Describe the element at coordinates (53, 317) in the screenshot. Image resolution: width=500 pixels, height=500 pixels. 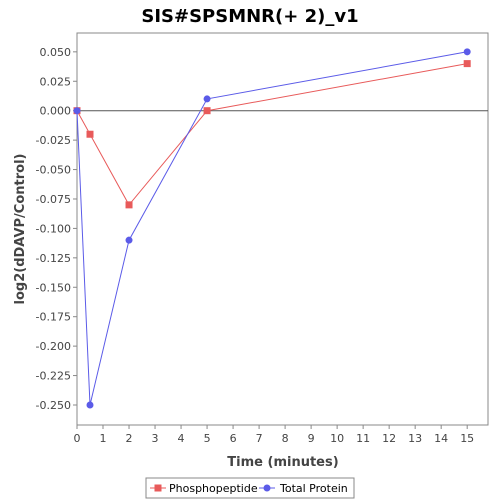
I see `y-tick-label: -0.175` at that location.